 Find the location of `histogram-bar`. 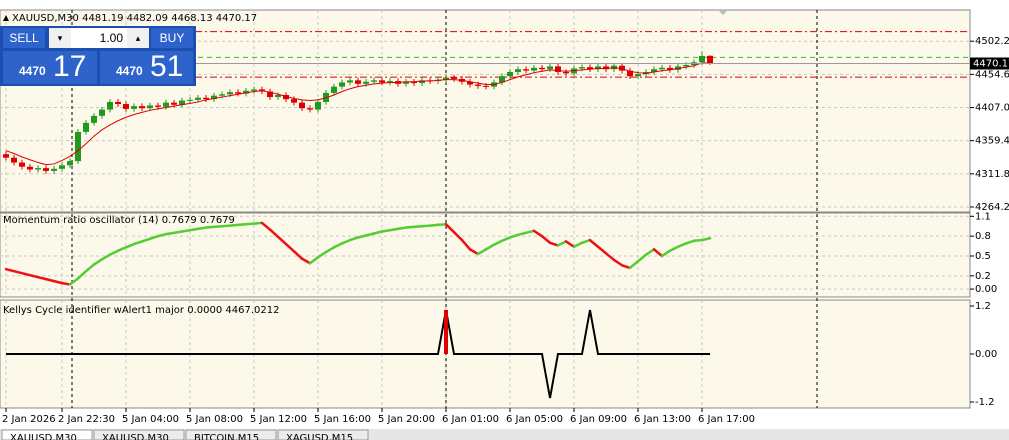

histogram-bar is located at coordinates (446, 332).